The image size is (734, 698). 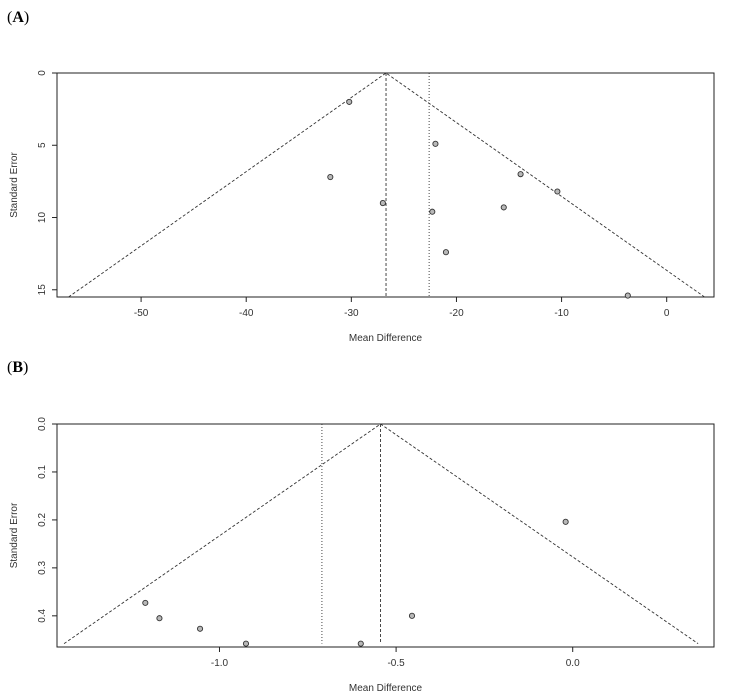 What do you see at coordinates (246, 313) in the screenshot?
I see `chart-a-x-tick-label: -40` at bounding box center [246, 313].